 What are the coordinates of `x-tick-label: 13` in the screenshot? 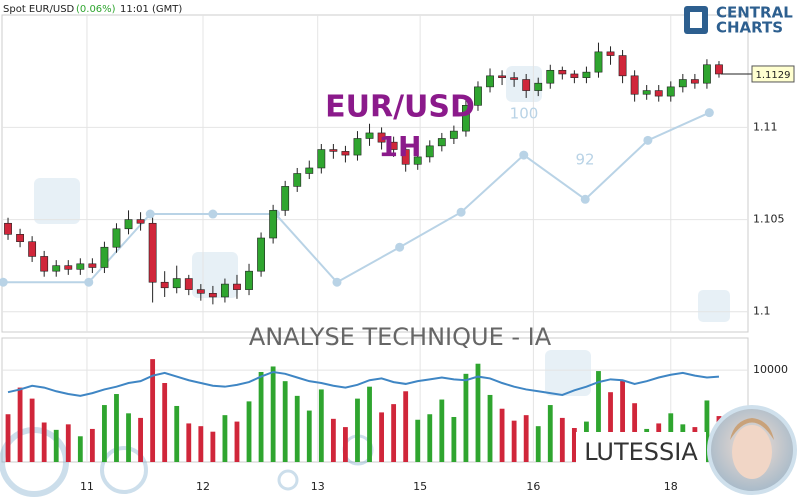 It's located at (318, 486).